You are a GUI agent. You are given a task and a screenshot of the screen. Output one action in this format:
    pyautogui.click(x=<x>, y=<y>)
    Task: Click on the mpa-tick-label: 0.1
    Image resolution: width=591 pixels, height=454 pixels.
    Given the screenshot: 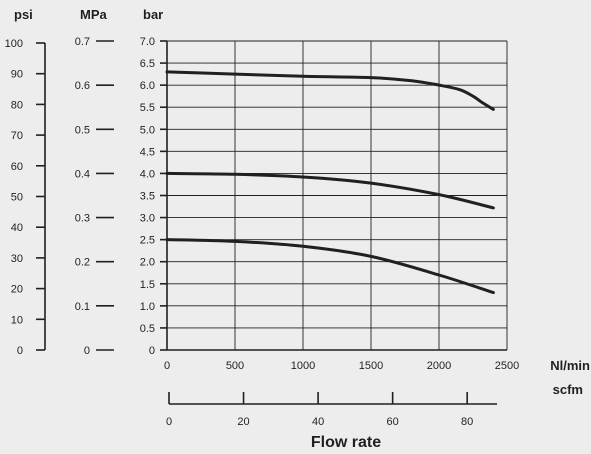 What is the action you would take?
    pyautogui.click(x=82, y=307)
    